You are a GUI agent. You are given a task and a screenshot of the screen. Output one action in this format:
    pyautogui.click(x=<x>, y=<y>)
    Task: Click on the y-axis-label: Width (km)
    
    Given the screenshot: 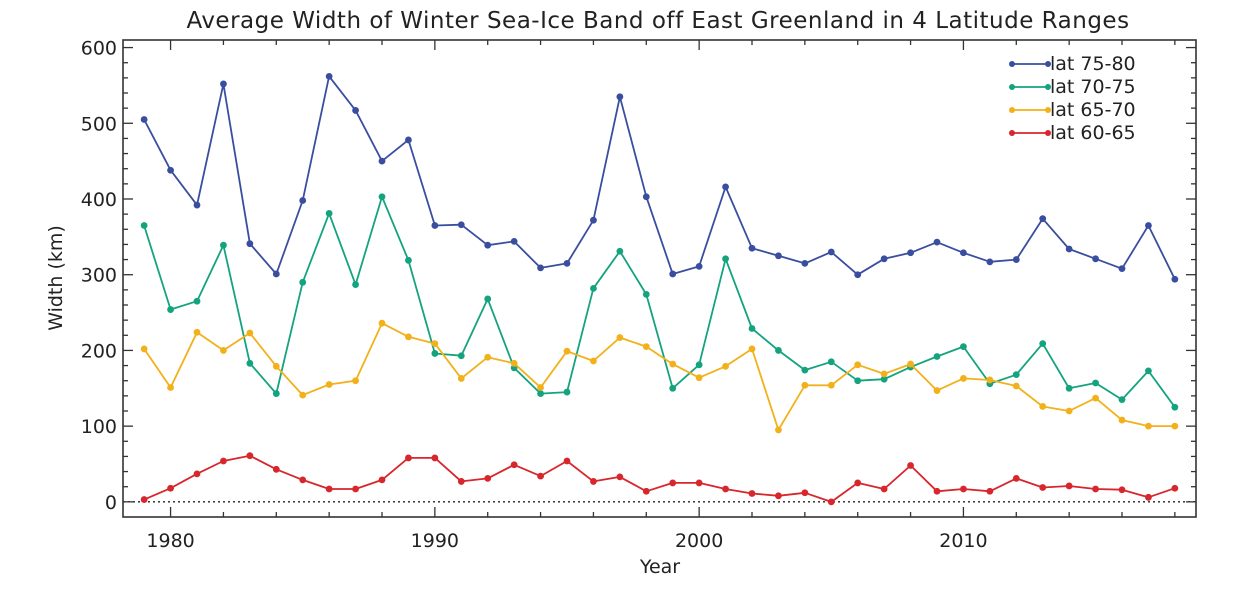 What is the action you would take?
    pyautogui.click(x=56, y=278)
    